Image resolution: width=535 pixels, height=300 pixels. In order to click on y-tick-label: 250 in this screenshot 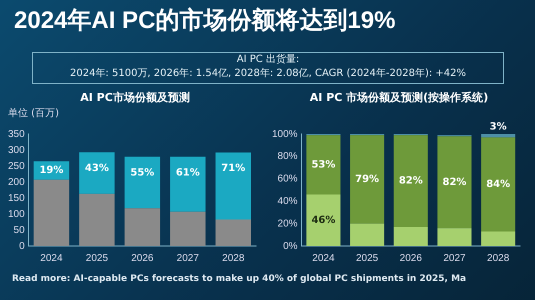, I will do `click(17, 166)`.